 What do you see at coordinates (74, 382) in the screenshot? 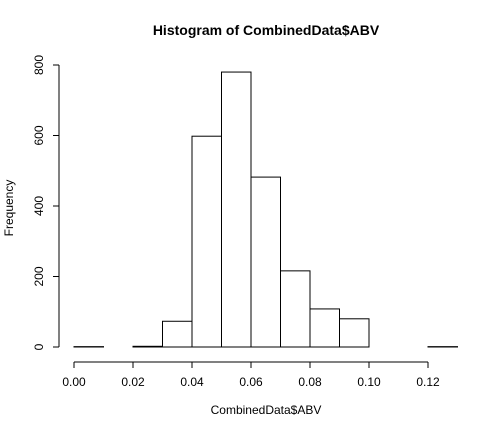
I see `x-tick-label: 0.00` at bounding box center [74, 382].